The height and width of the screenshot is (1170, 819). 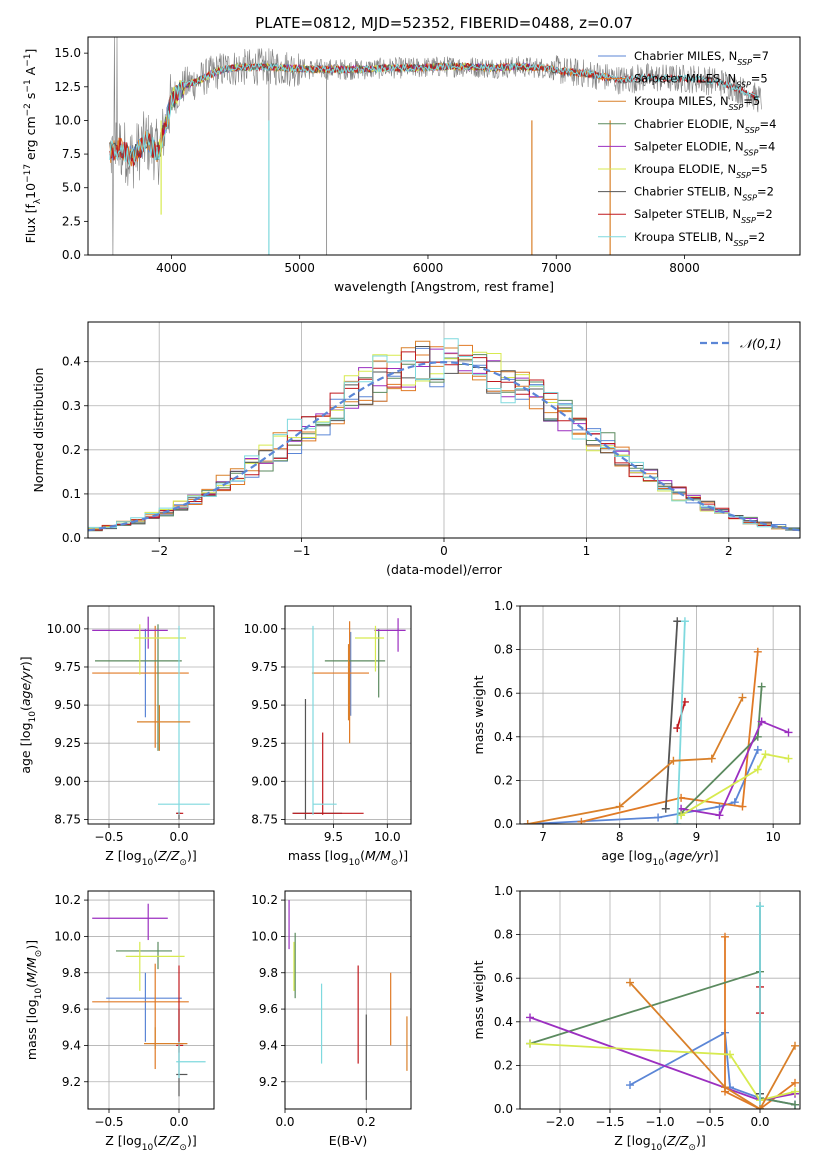 I want to click on x-axis-label: Z [log10(Z/Z⊙)], so click(x=150, y=858).